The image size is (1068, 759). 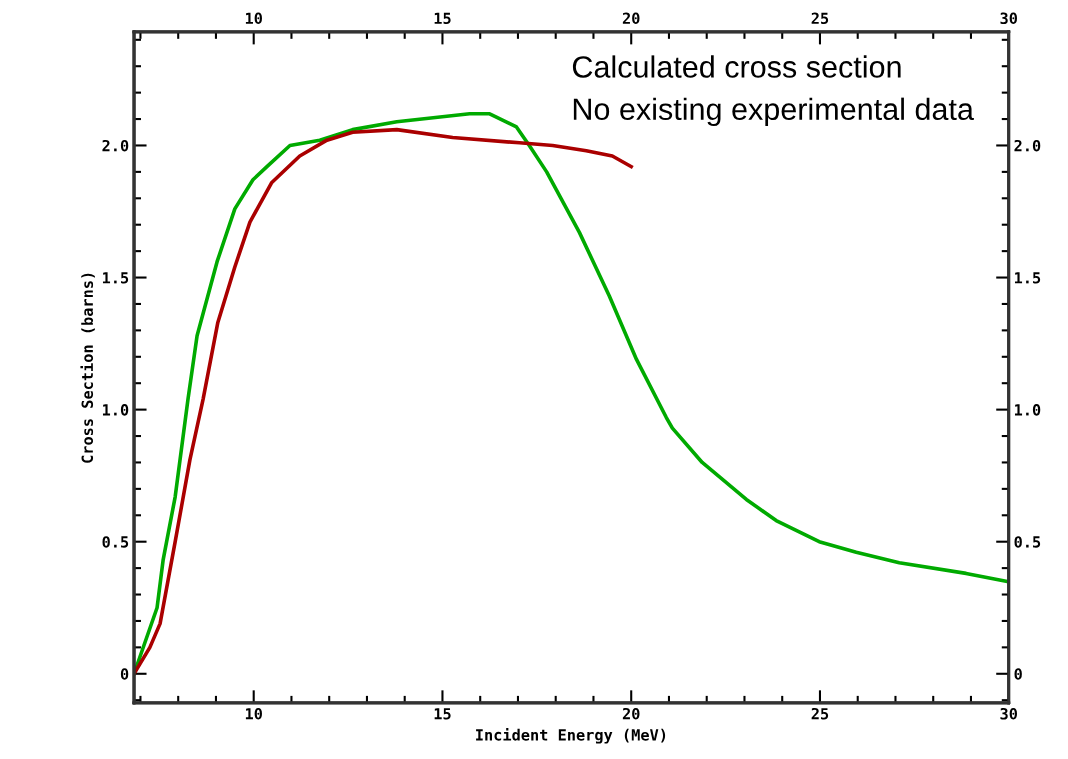 I want to click on x2-tick-label: 15, so click(x=442, y=18).